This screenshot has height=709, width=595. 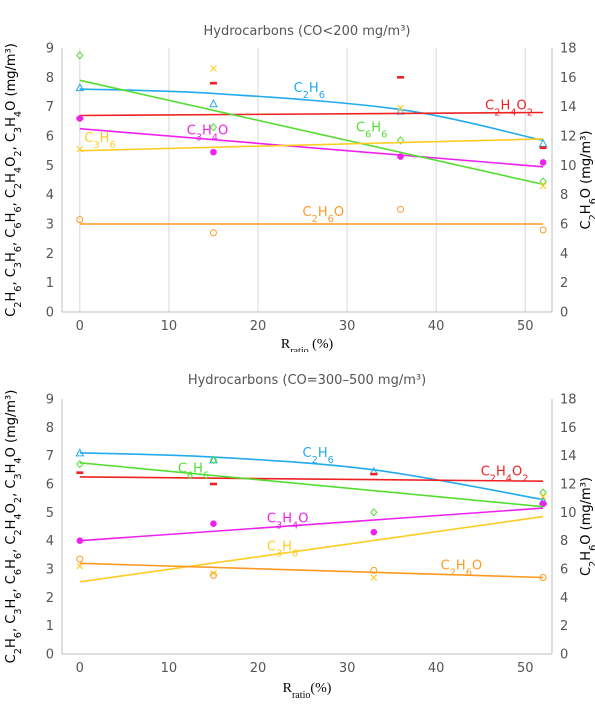 I want to click on series-c2h4o2: C2H4O2, so click(x=311, y=485).